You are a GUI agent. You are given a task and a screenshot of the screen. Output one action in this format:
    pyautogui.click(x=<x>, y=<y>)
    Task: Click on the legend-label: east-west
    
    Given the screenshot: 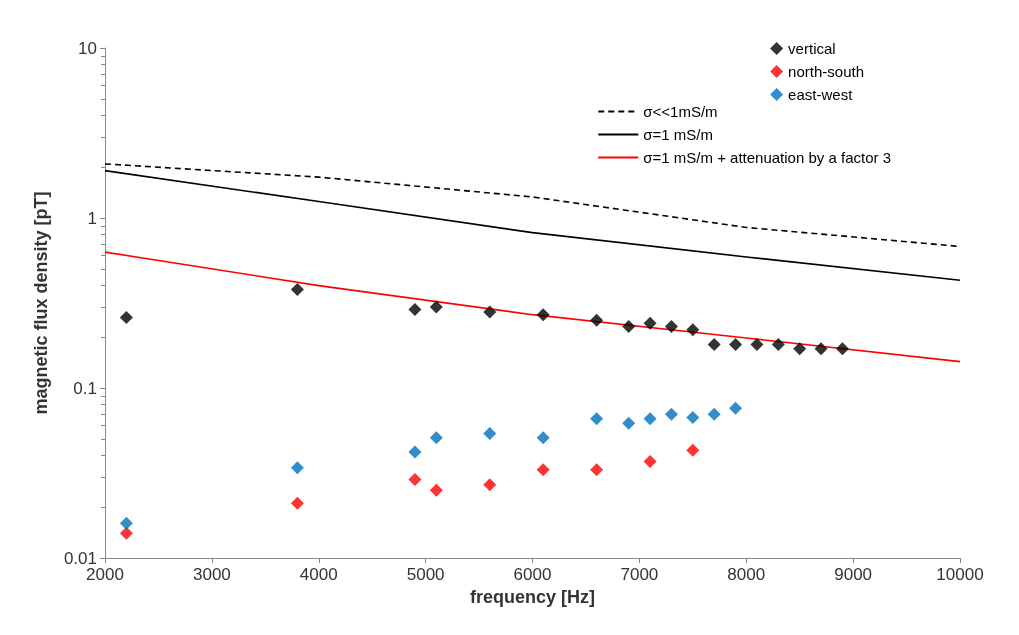 What is the action you would take?
    pyautogui.click(x=821, y=94)
    